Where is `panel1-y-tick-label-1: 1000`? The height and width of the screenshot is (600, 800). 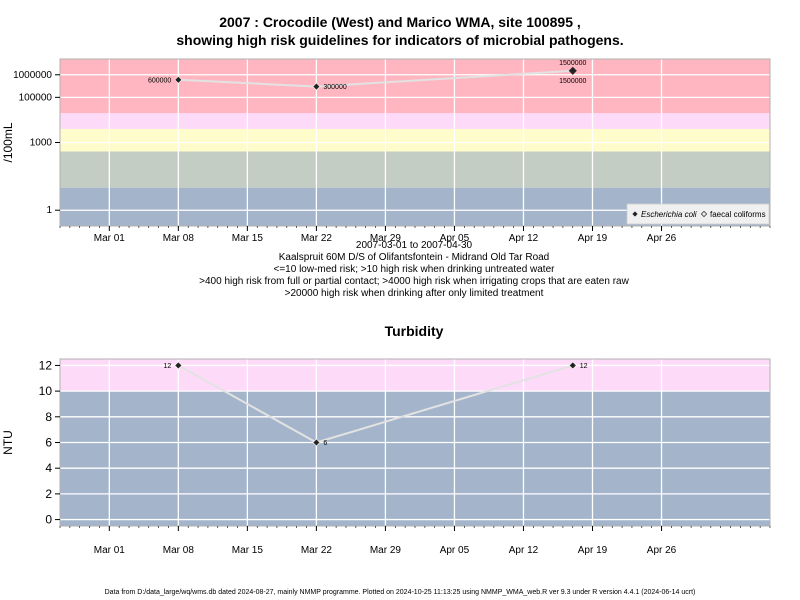
panel1-y-tick-label-1: 1000 is located at coordinates (41, 143).